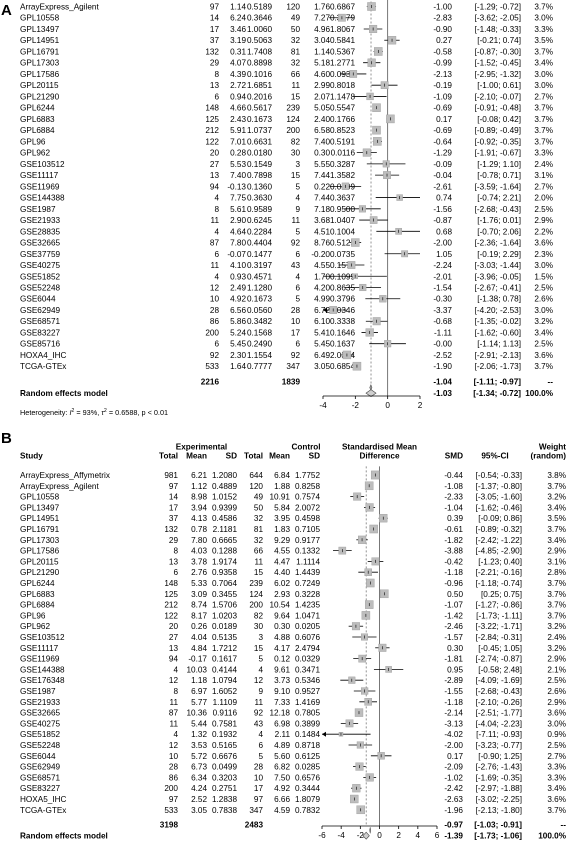  What do you see at coordinates (59, 7) in the screenshot?
I see `study-label: ArrayExpress_Agilent` at bounding box center [59, 7].